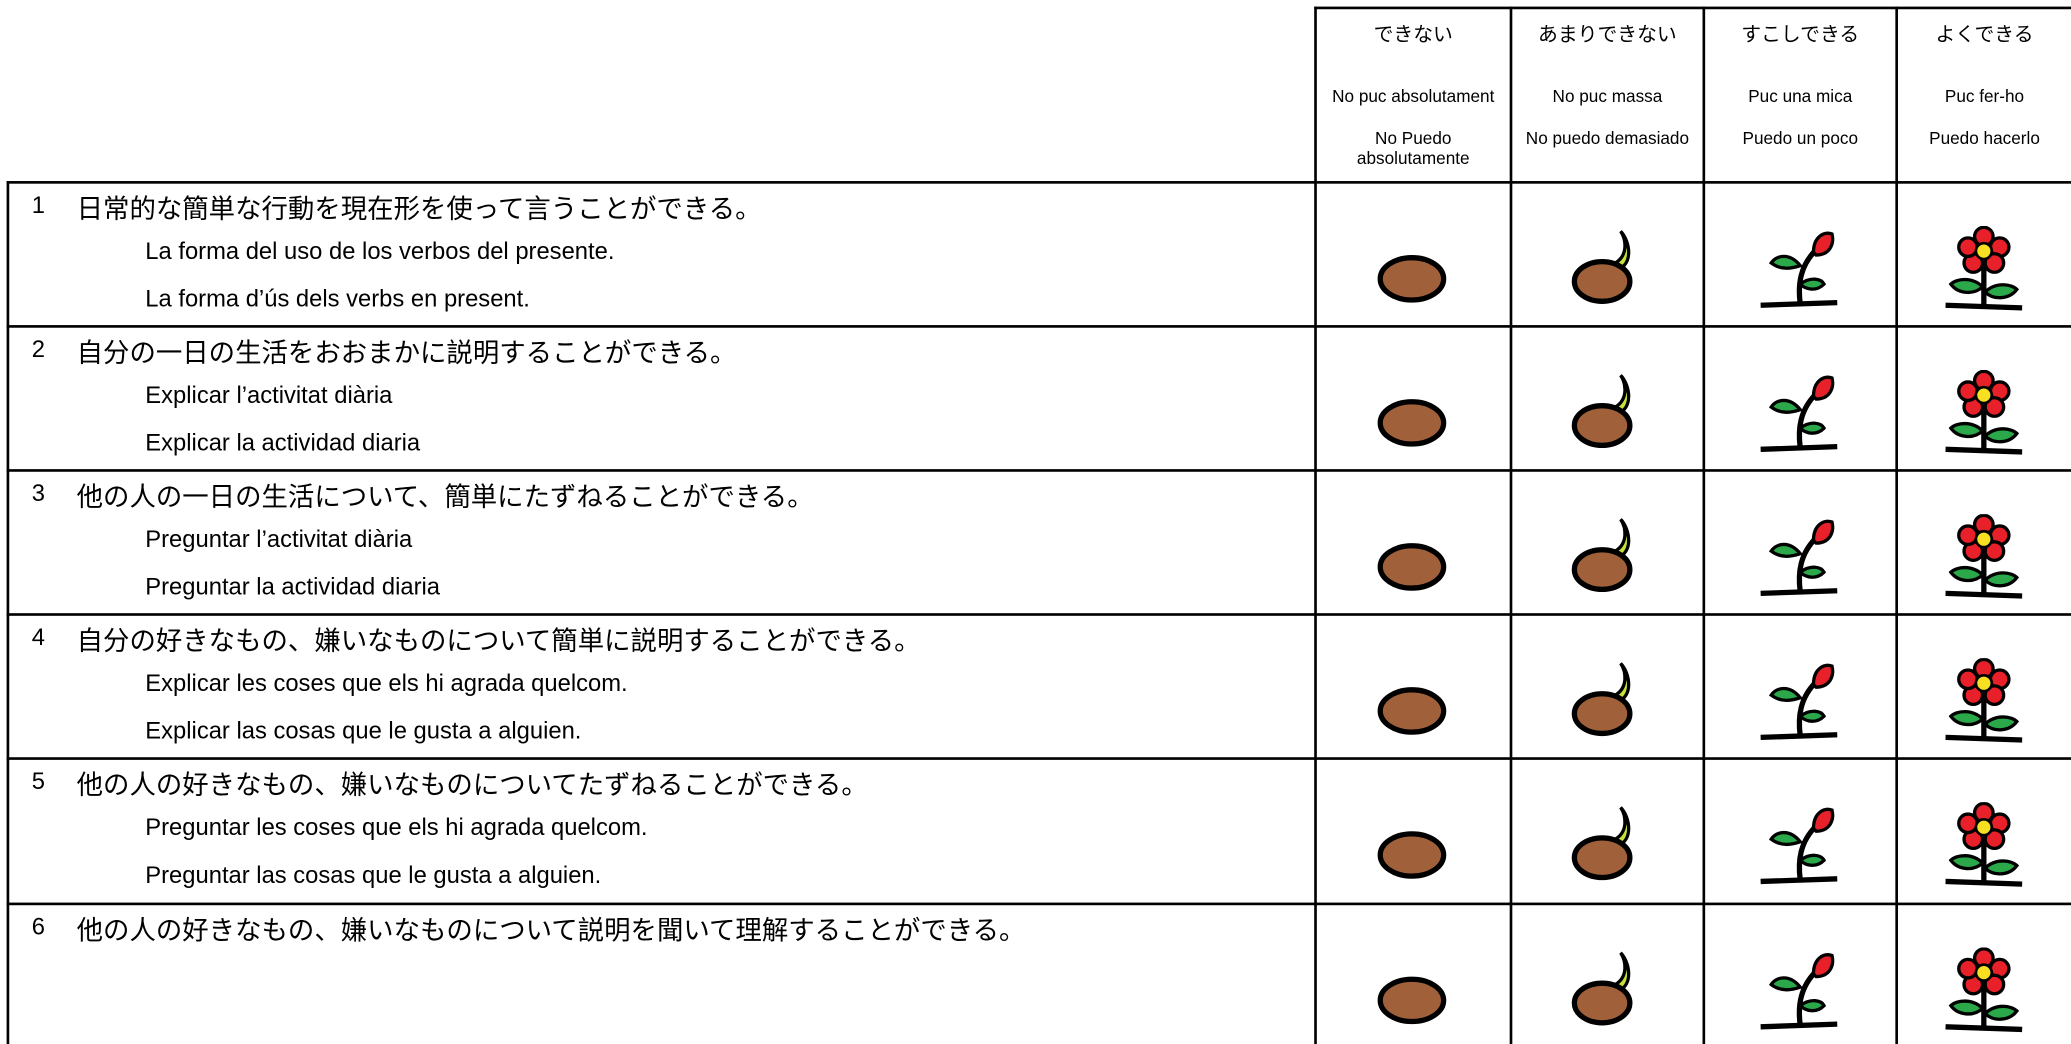 The width and height of the screenshot is (2071, 1044). What do you see at coordinates (1800, 138) in the screenshot?
I see `column-label-es: Puedo un poco` at bounding box center [1800, 138].